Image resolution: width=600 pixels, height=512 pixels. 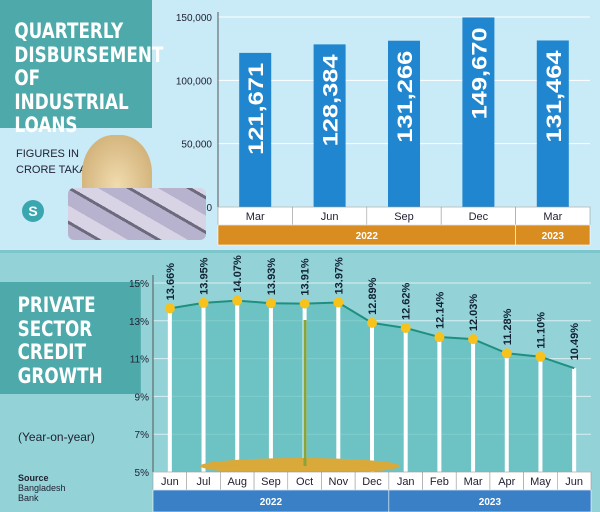 What do you see at coordinates (137, 214) in the screenshot?
I see `cash-bundles-illustration` at bounding box center [137, 214].